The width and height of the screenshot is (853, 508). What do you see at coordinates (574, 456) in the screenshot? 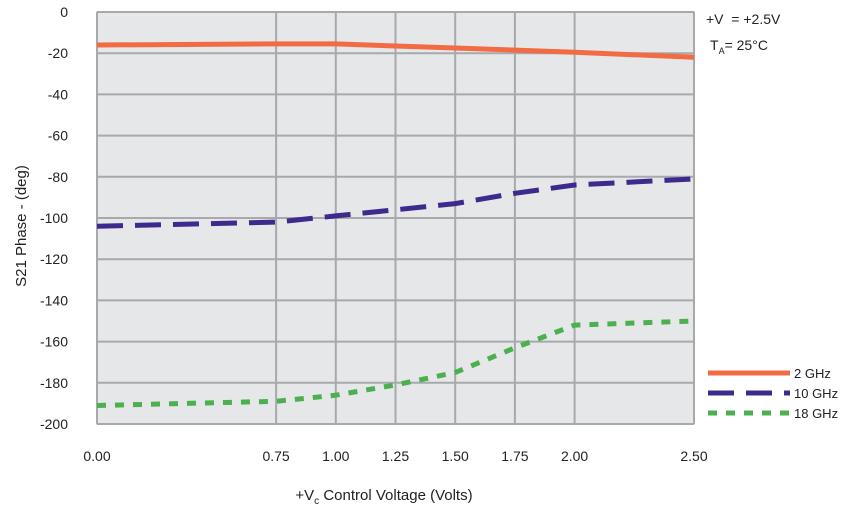
I see `x-tick-label: 2.00` at bounding box center [574, 456].